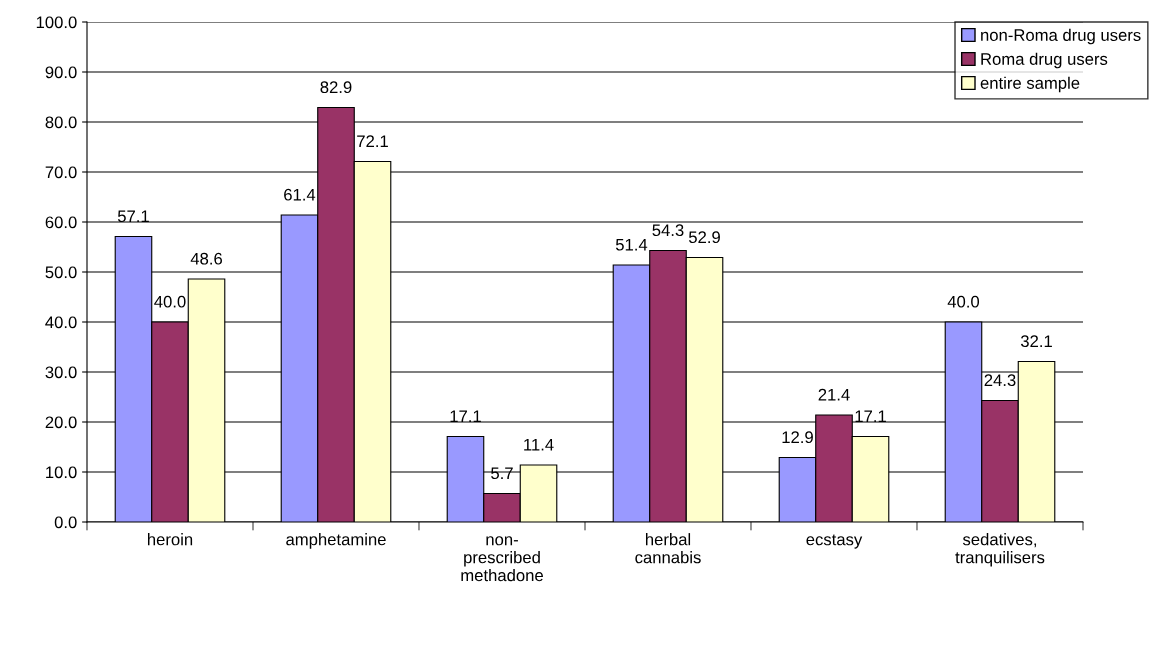  What do you see at coordinates (797, 437) in the screenshot?
I see `data-label: 12.9` at bounding box center [797, 437].